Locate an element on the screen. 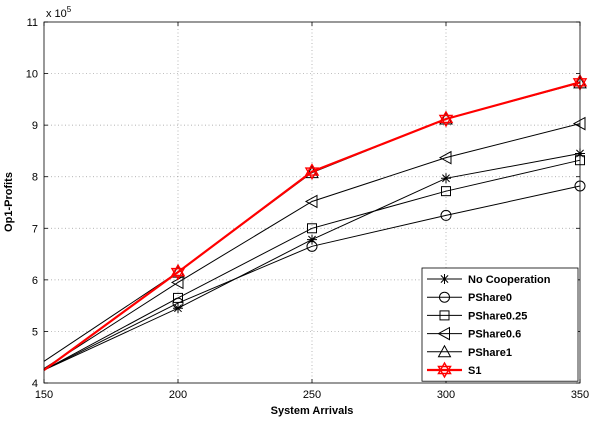 This screenshot has width=599, height=422. x-tick-label: 350 is located at coordinates (580, 395).